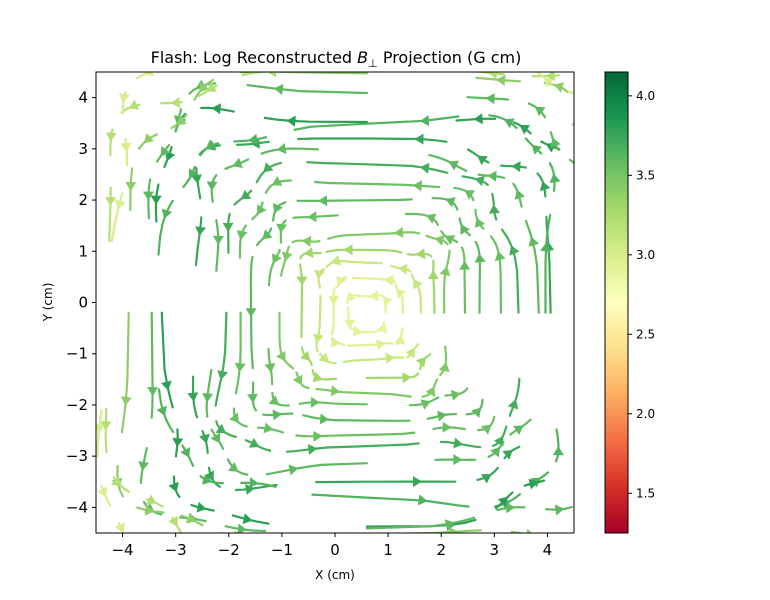 The image size is (770, 600). Describe the element at coordinates (81, 302) in the screenshot. I see `y-axis-ticks: −4 −3 −2 −1 0 1 2 3 4` at that location.